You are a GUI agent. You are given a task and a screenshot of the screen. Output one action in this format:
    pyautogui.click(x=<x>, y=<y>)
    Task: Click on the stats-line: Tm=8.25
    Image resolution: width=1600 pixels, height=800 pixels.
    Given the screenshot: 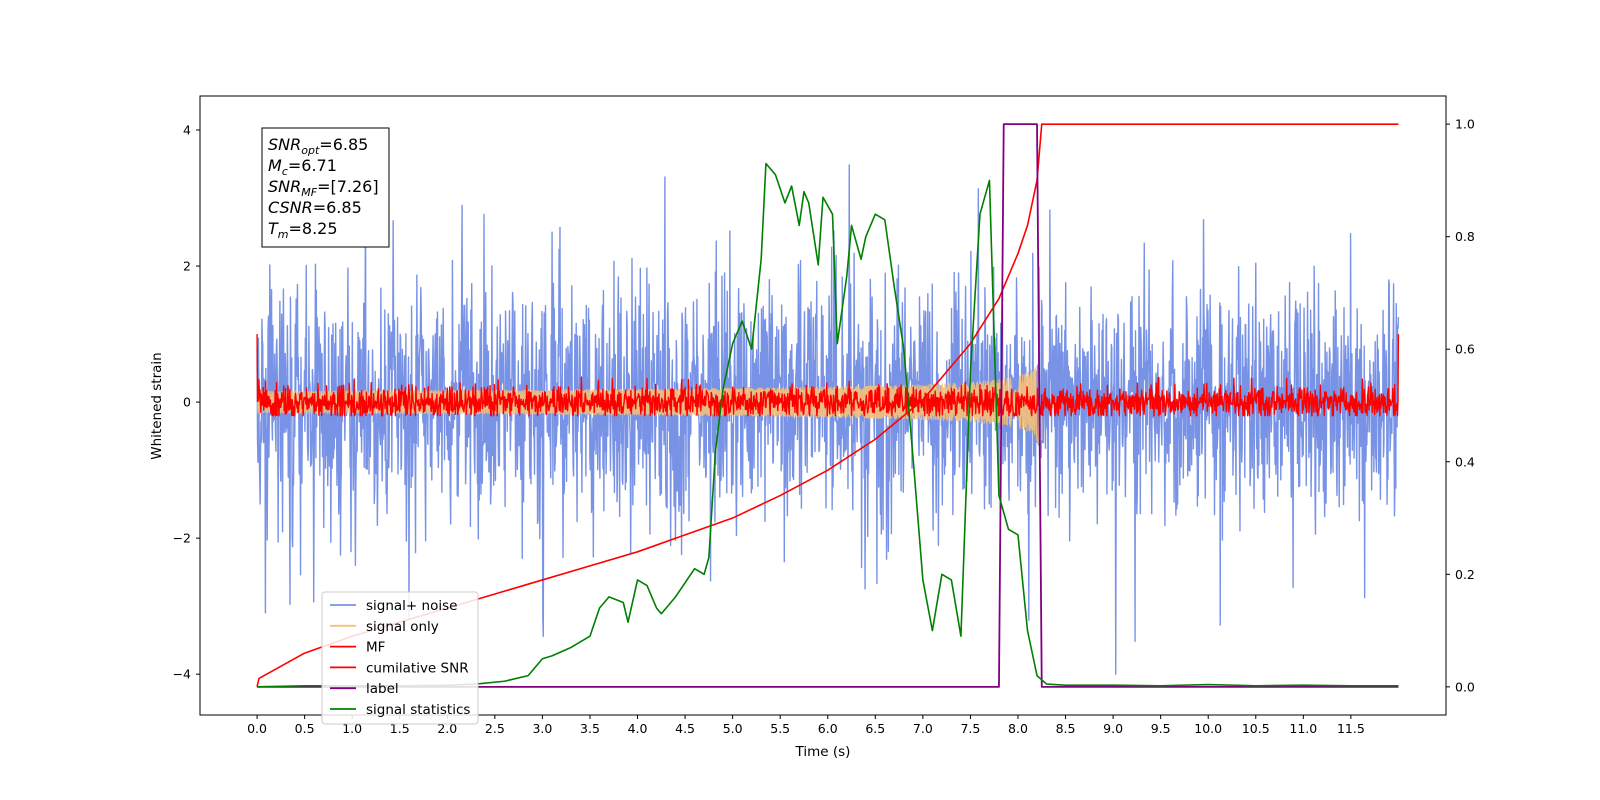 What is the action you would take?
    pyautogui.click(x=303, y=230)
    